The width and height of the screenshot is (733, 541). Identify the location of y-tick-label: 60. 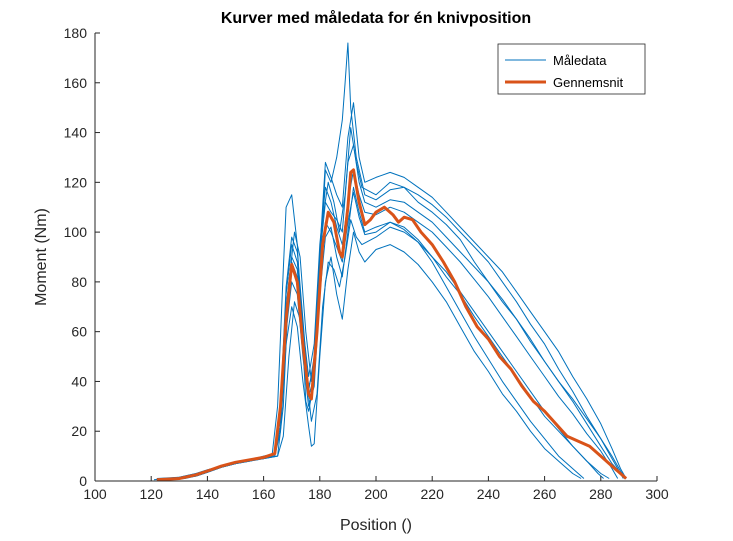
(79, 332).